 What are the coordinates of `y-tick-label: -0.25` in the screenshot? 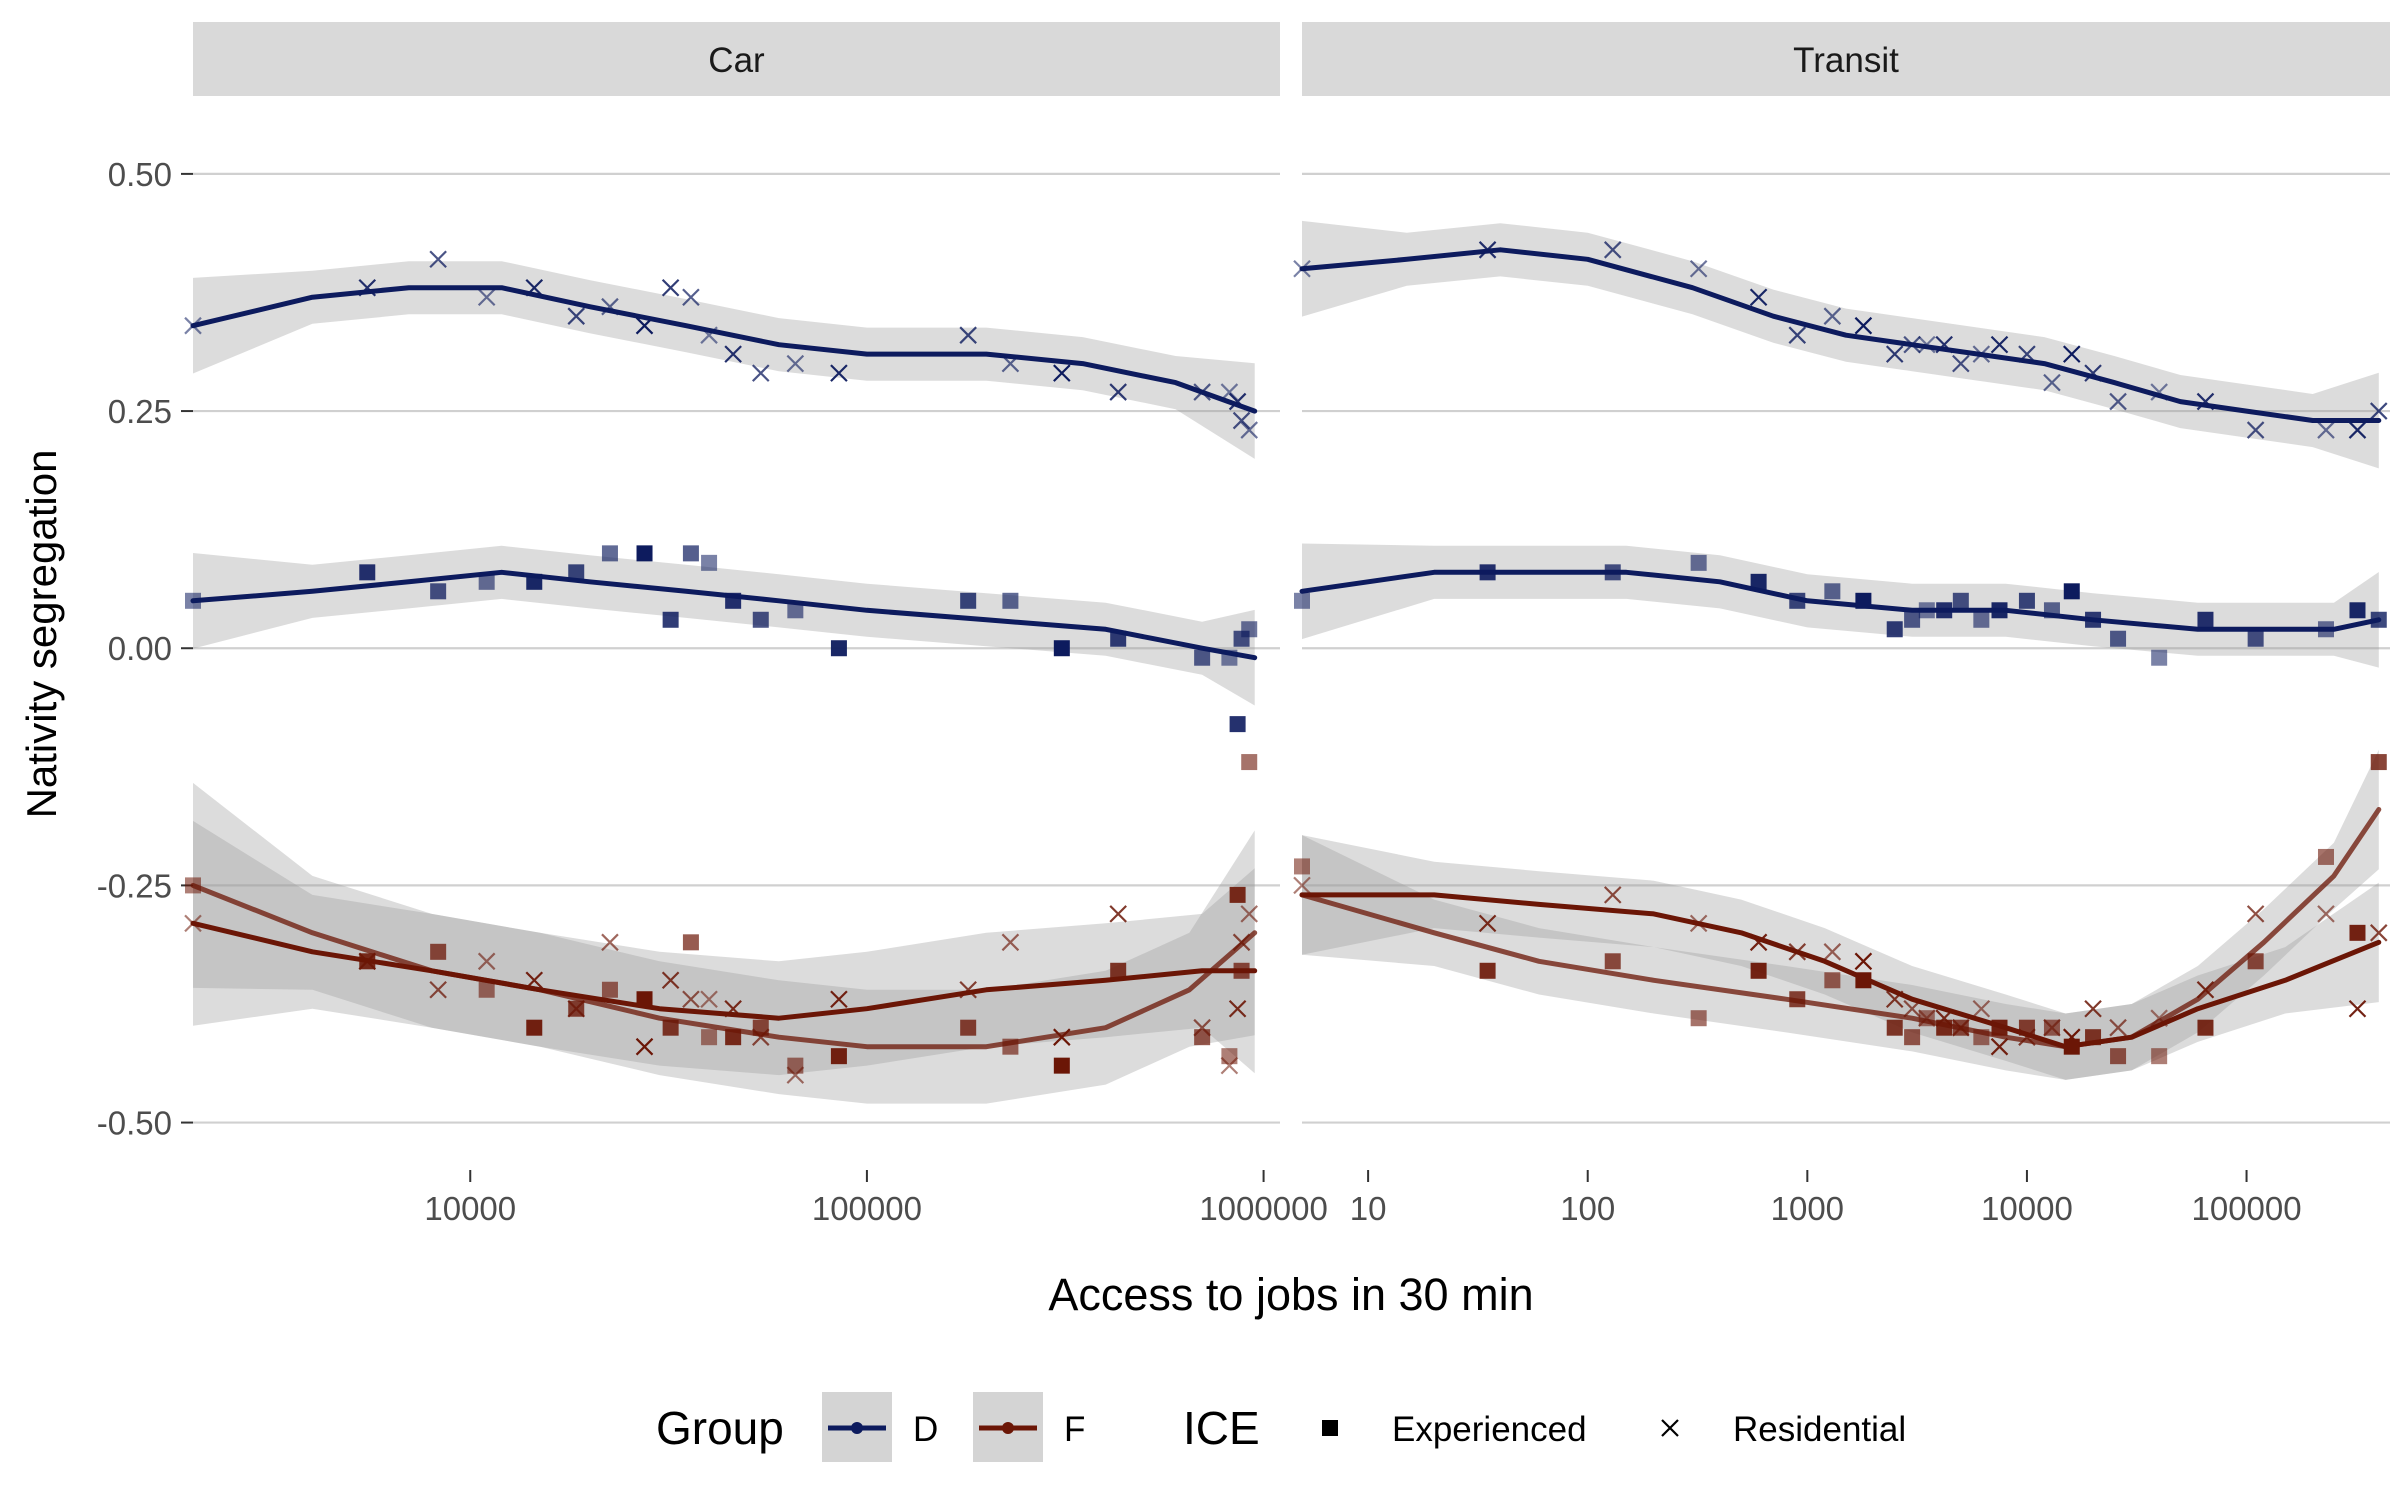 It's located at (134, 885).